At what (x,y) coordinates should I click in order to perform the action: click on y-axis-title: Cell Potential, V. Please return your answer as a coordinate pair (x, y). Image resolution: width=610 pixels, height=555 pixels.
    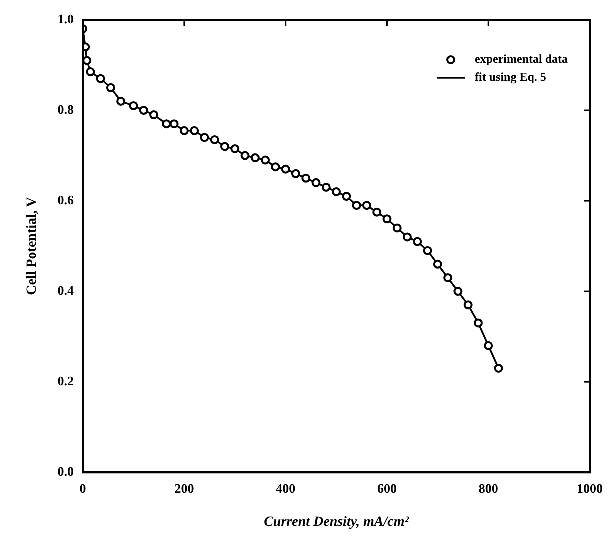
    Looking at the image, I should click on (32, 246).